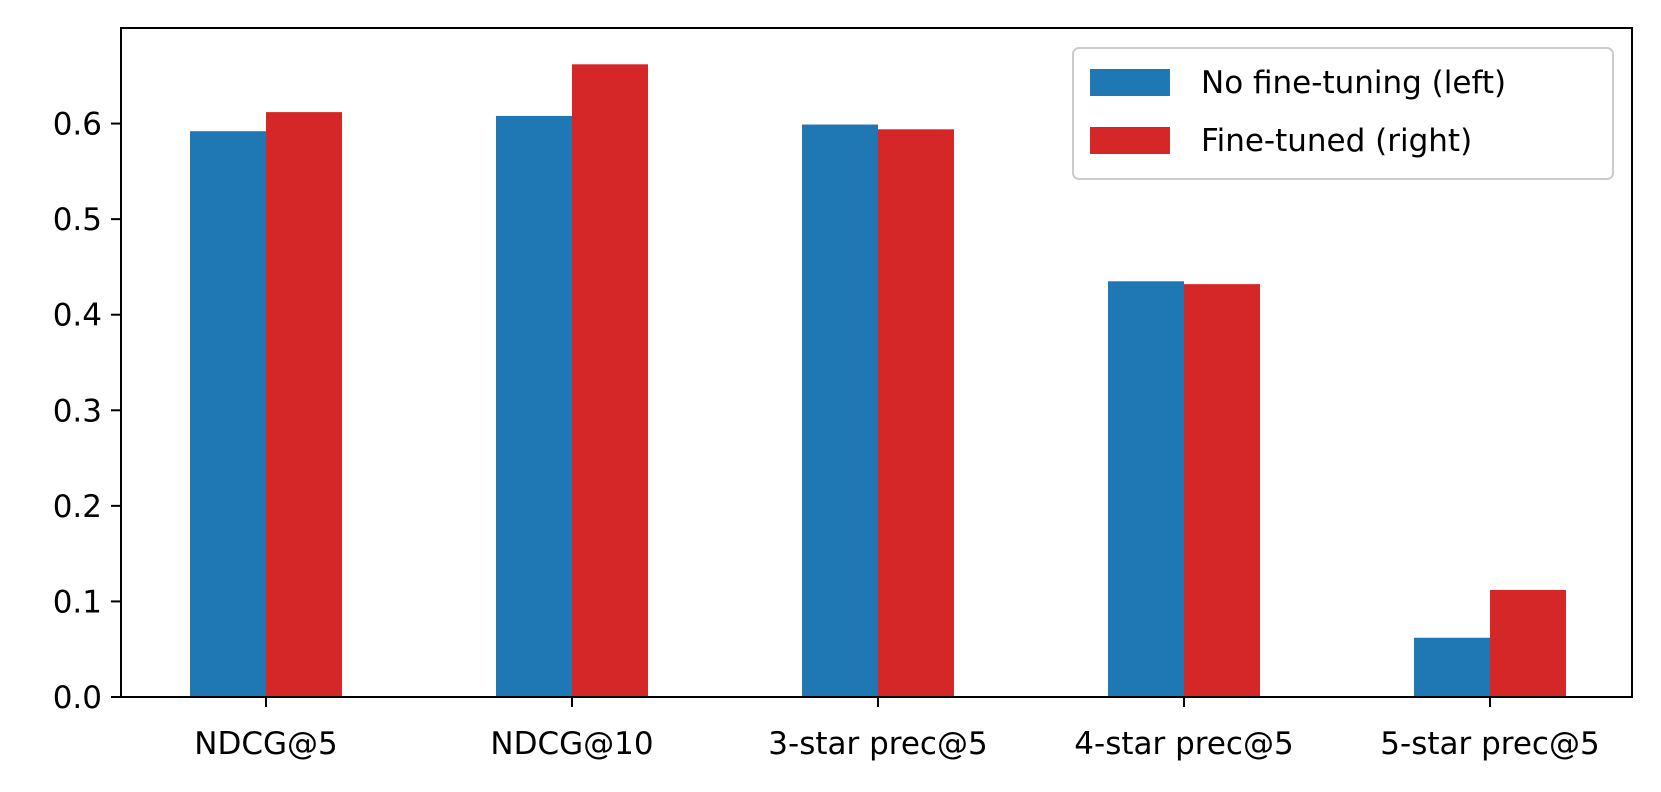 The width and height of the screenshot is (1661, 792). I want to click on x-tick-label-5-star-prec-5: 5-star prec@5, so click(1489, 744).